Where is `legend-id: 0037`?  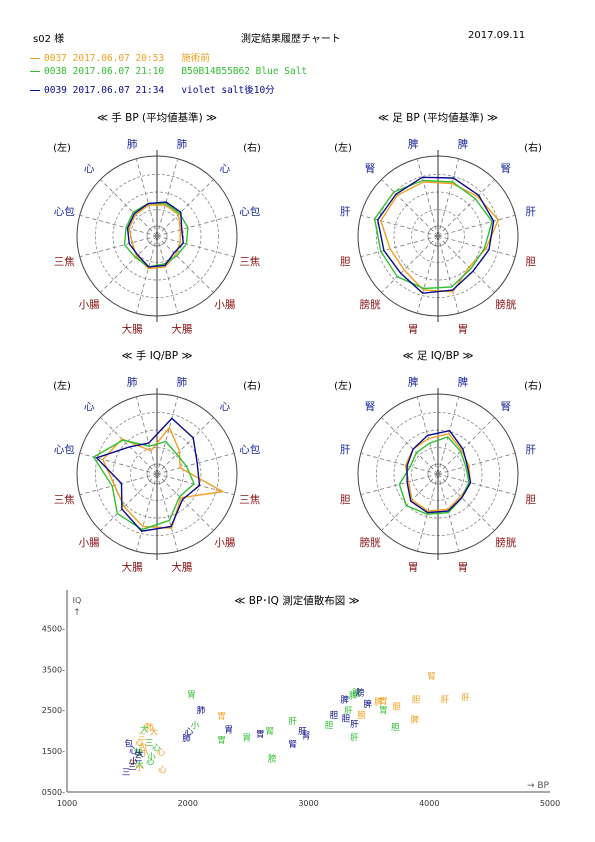
legend-id: 0037 is located at coordinates (55, 58).